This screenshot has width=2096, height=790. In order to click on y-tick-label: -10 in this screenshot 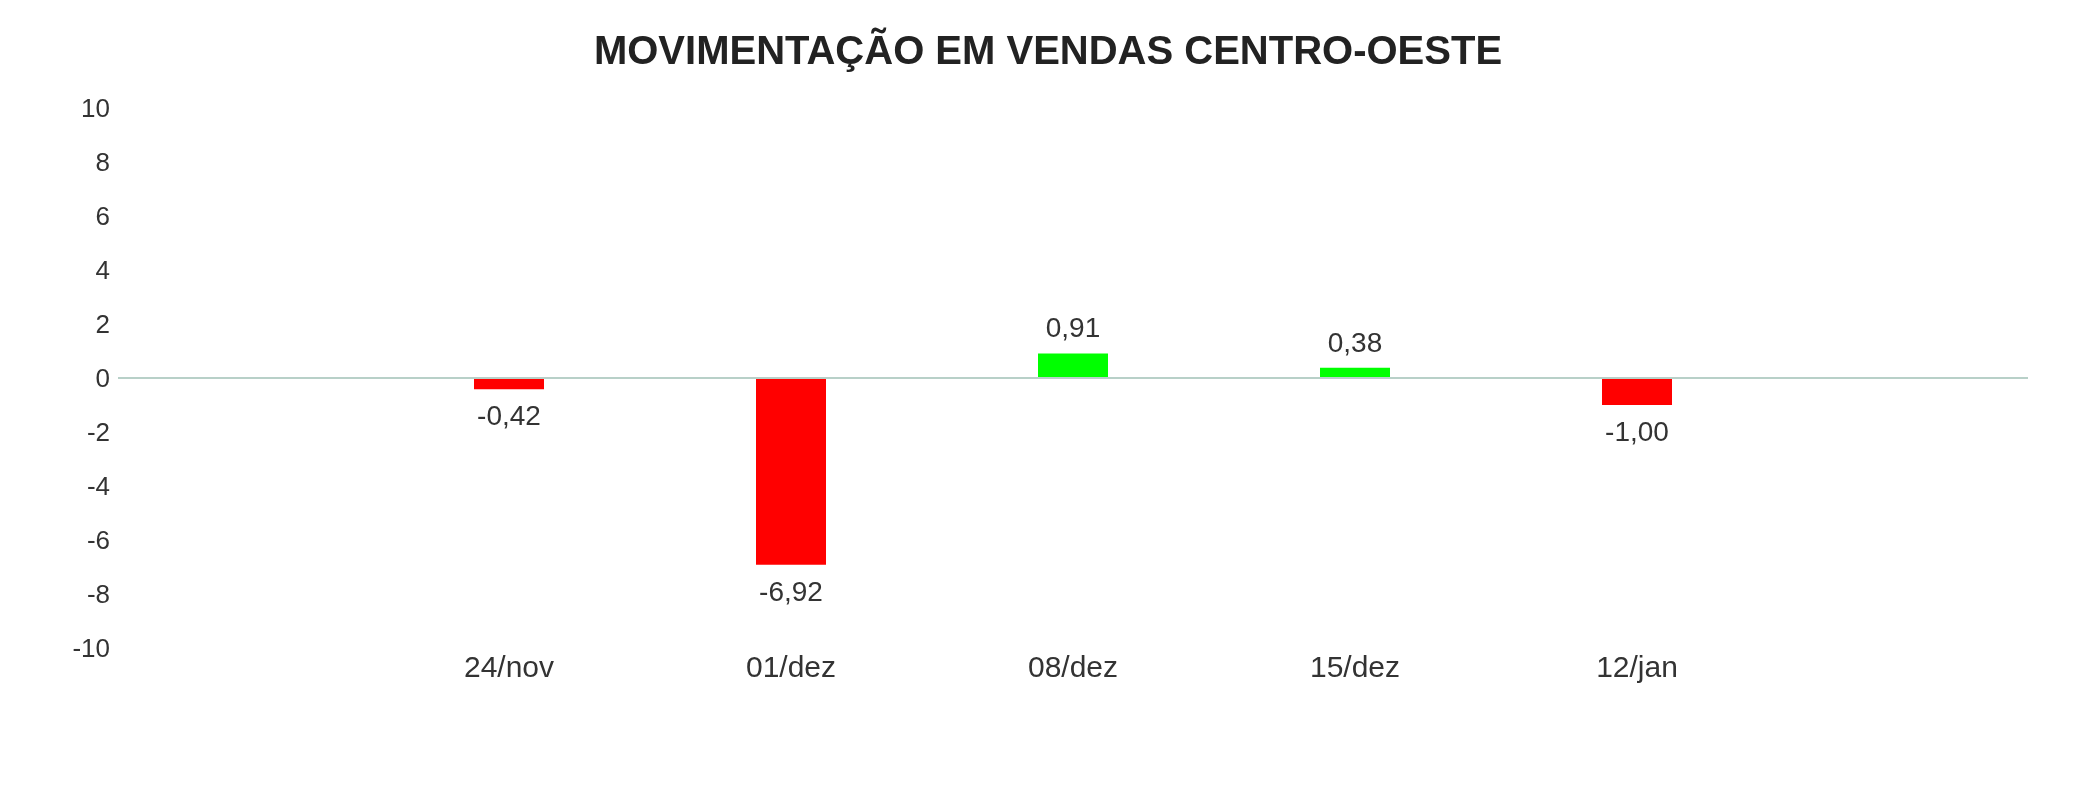, I will do `click(91, 648)`.